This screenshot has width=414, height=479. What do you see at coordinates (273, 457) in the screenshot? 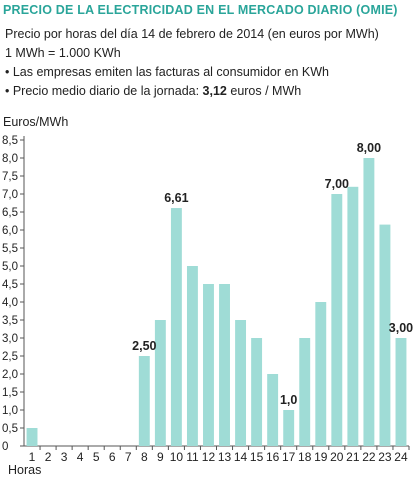
I see `x-tick-label: 16` at bounding box center [273, 457].